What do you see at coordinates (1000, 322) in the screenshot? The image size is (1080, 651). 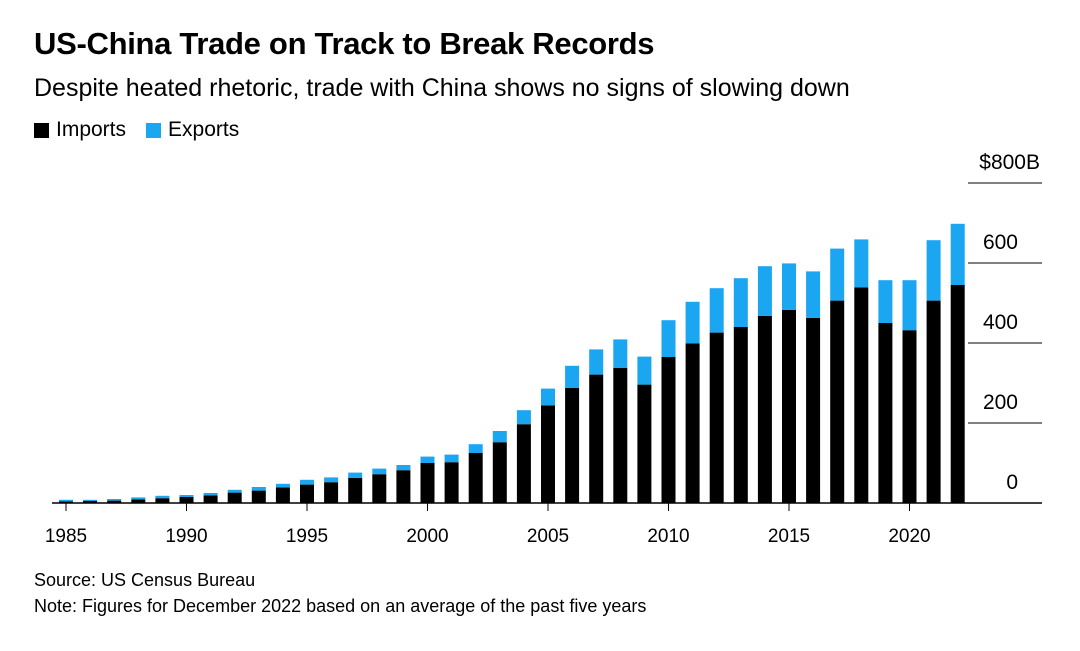 I see `y-tick-label-400: 400` at bounding box center [1000, 322].